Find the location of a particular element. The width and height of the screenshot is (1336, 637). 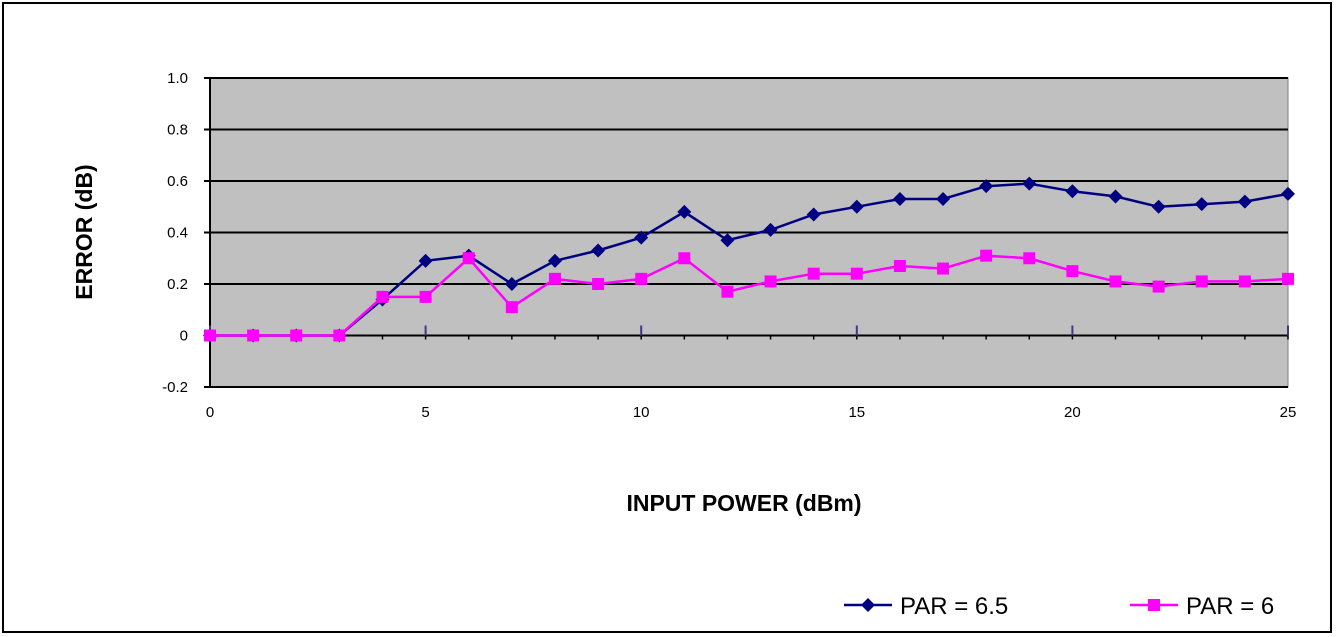

x-tick-label: 25 is located at coordinates (1288, 412).